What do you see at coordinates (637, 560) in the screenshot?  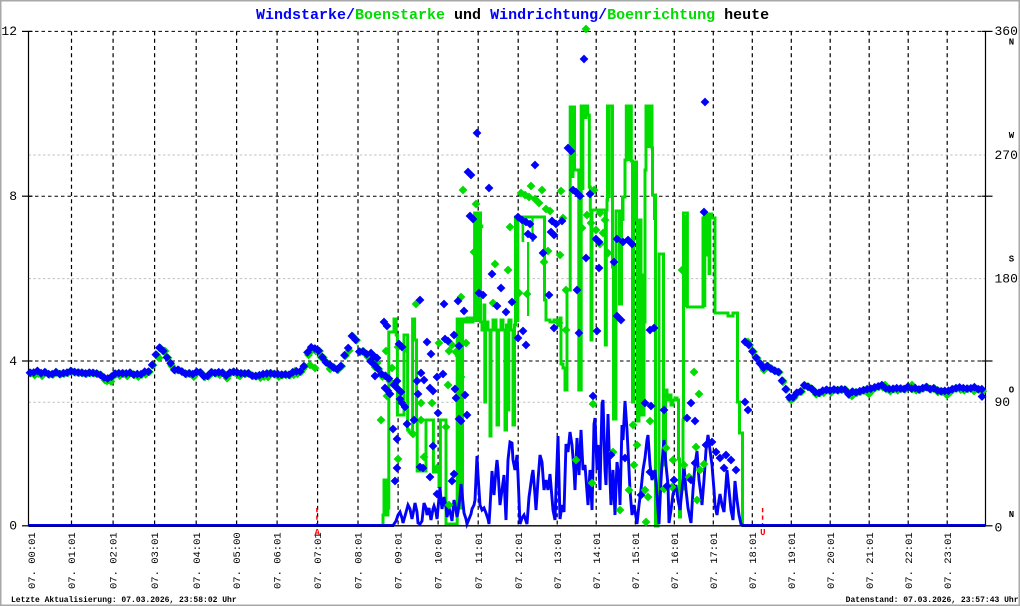 I see `svg-text: 07. 15:01` at bounding box center [637, 560].